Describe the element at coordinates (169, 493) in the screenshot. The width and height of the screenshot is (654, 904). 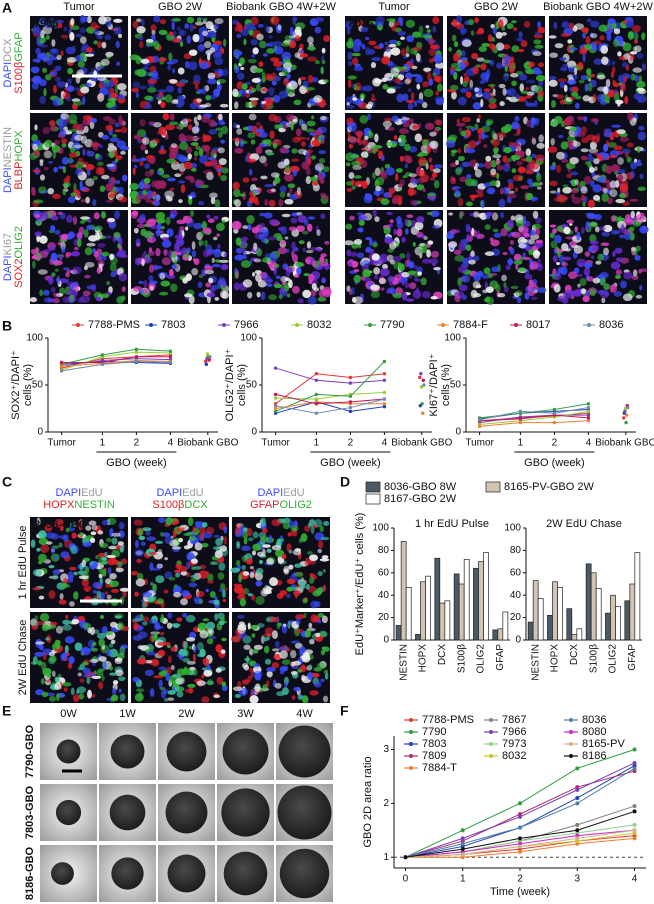
I see `stain-word: DAPI` at that location.